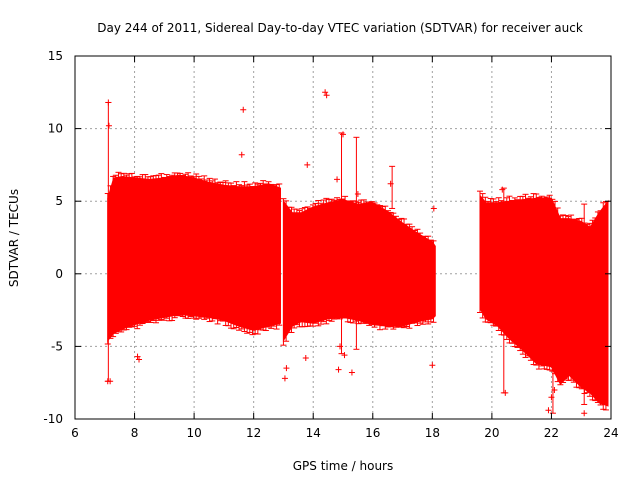 The image size is (640, 480). Describe the element at coordinates (193, 433) in the screenshot. I see `x-tick-label: 10` at that location.